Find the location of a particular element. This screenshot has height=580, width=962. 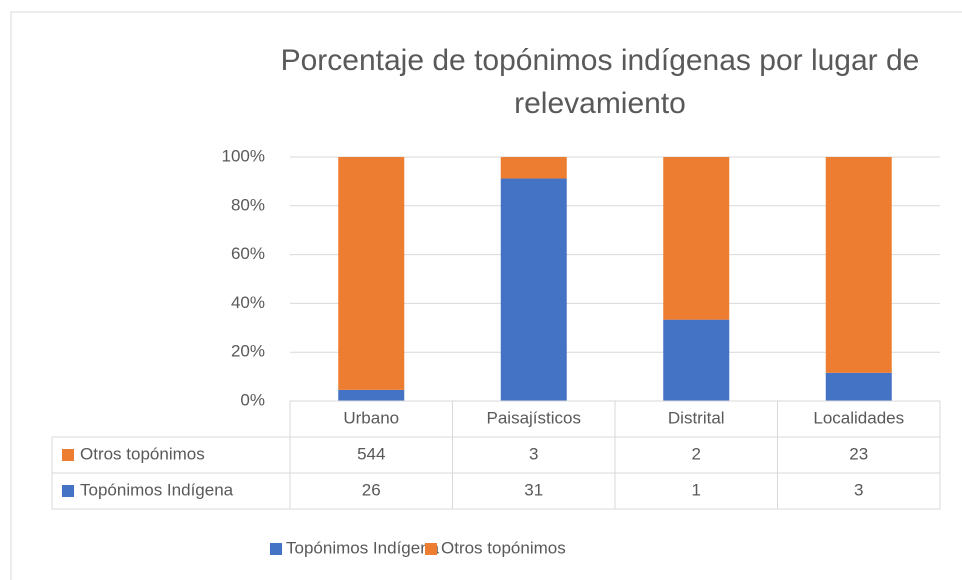

table-value: 23 is located at coordinates (858, 453).